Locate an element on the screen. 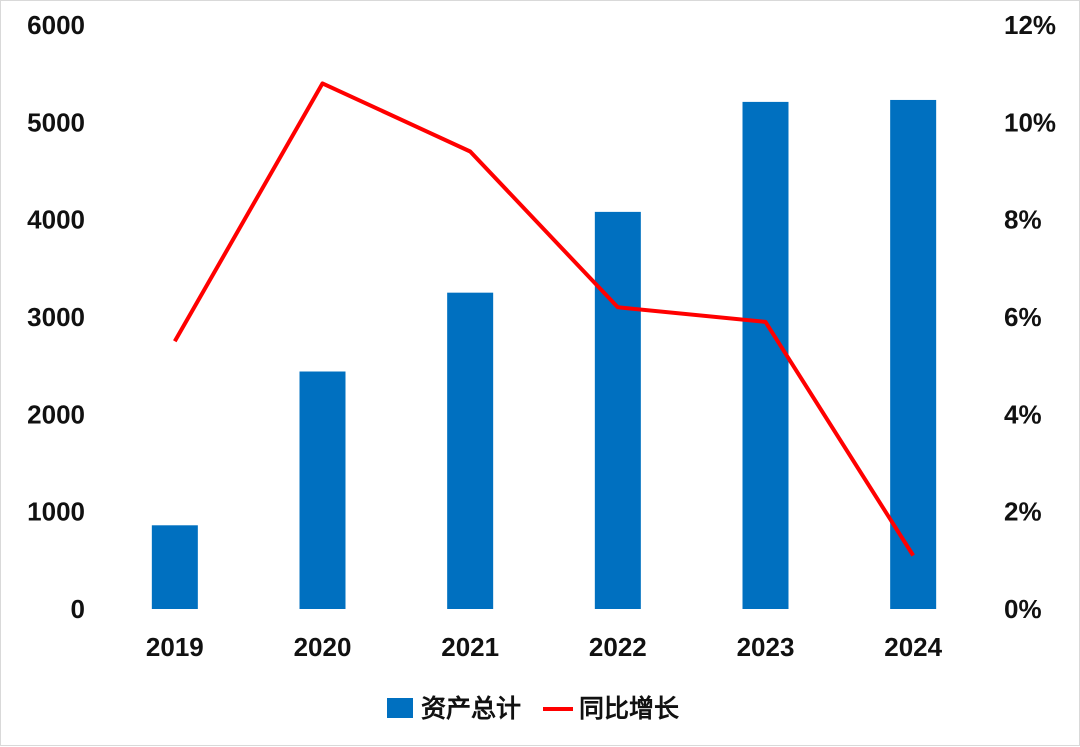  right-tick-label: 4% is located at coordinates (1023, 414).